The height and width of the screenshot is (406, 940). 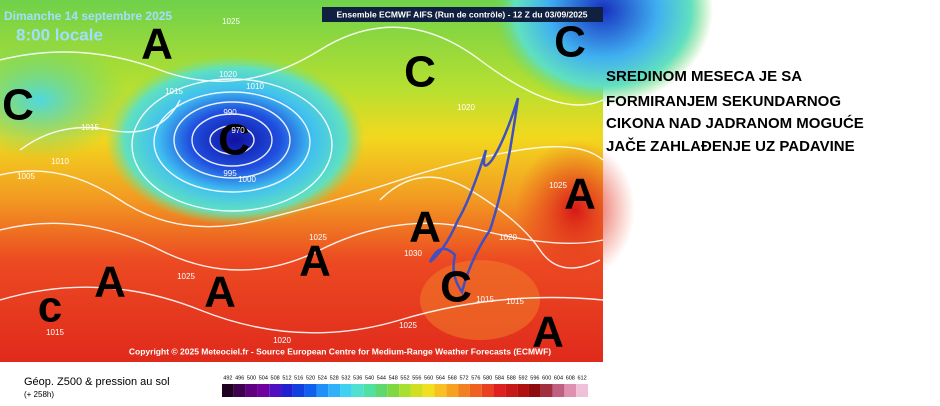 What do you see at coordinates (97, 382) in the screenshot?
I see `legend-title: Géop. Z500 & pression au sol` at bounding box center [97, 382].